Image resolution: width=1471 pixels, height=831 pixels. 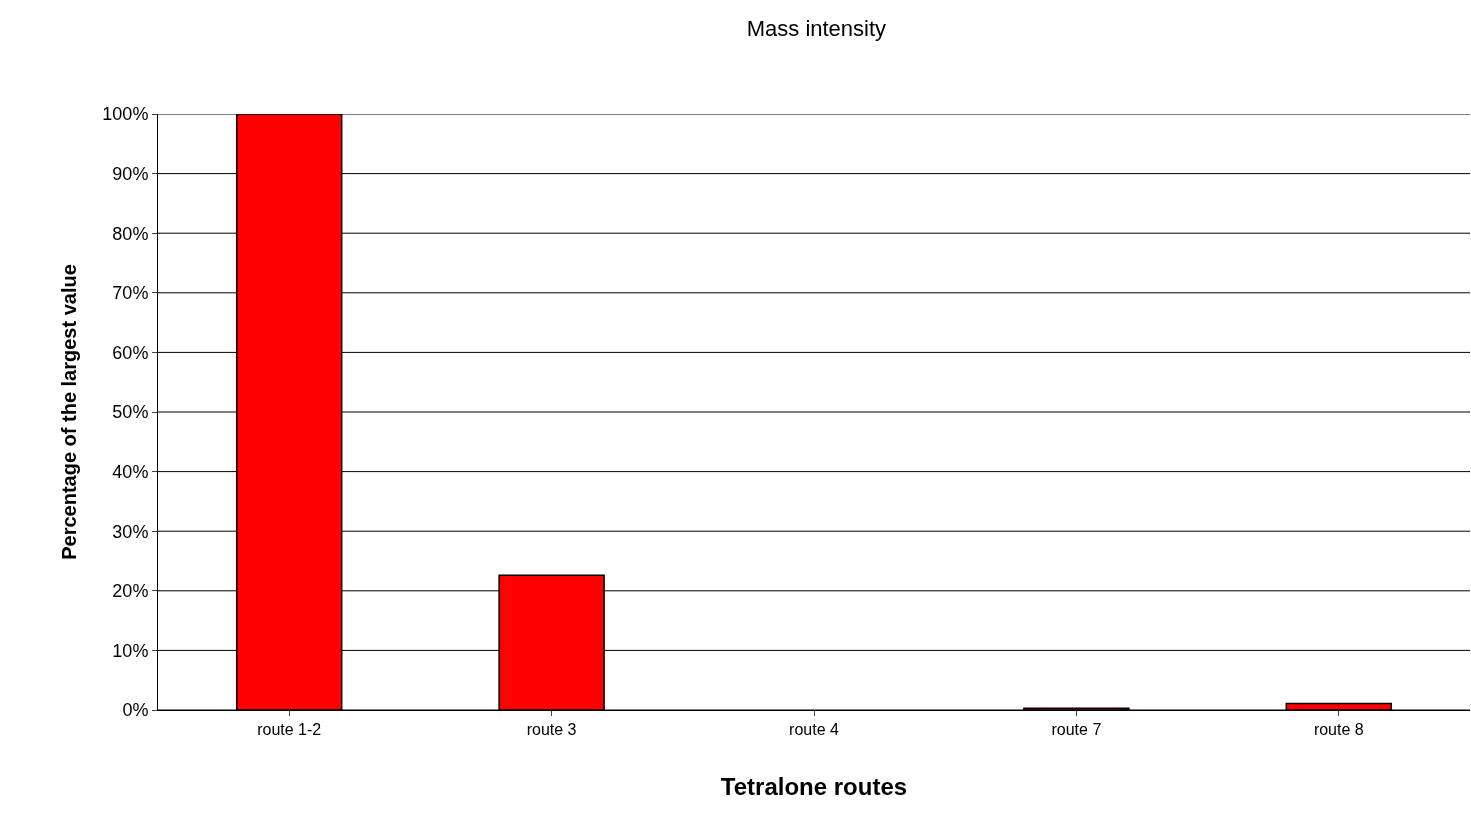 I want to click on y-tick-label: 50%, so click(x=130, y=412).